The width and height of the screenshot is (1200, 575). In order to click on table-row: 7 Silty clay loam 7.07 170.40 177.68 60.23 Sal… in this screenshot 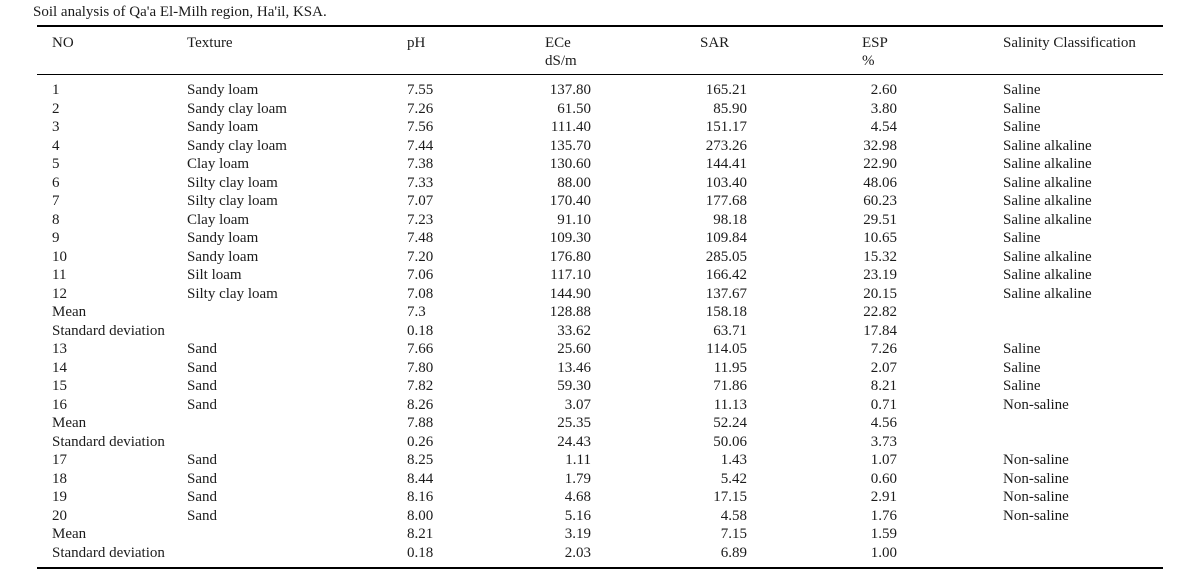, I will do `click(600, 201)`.